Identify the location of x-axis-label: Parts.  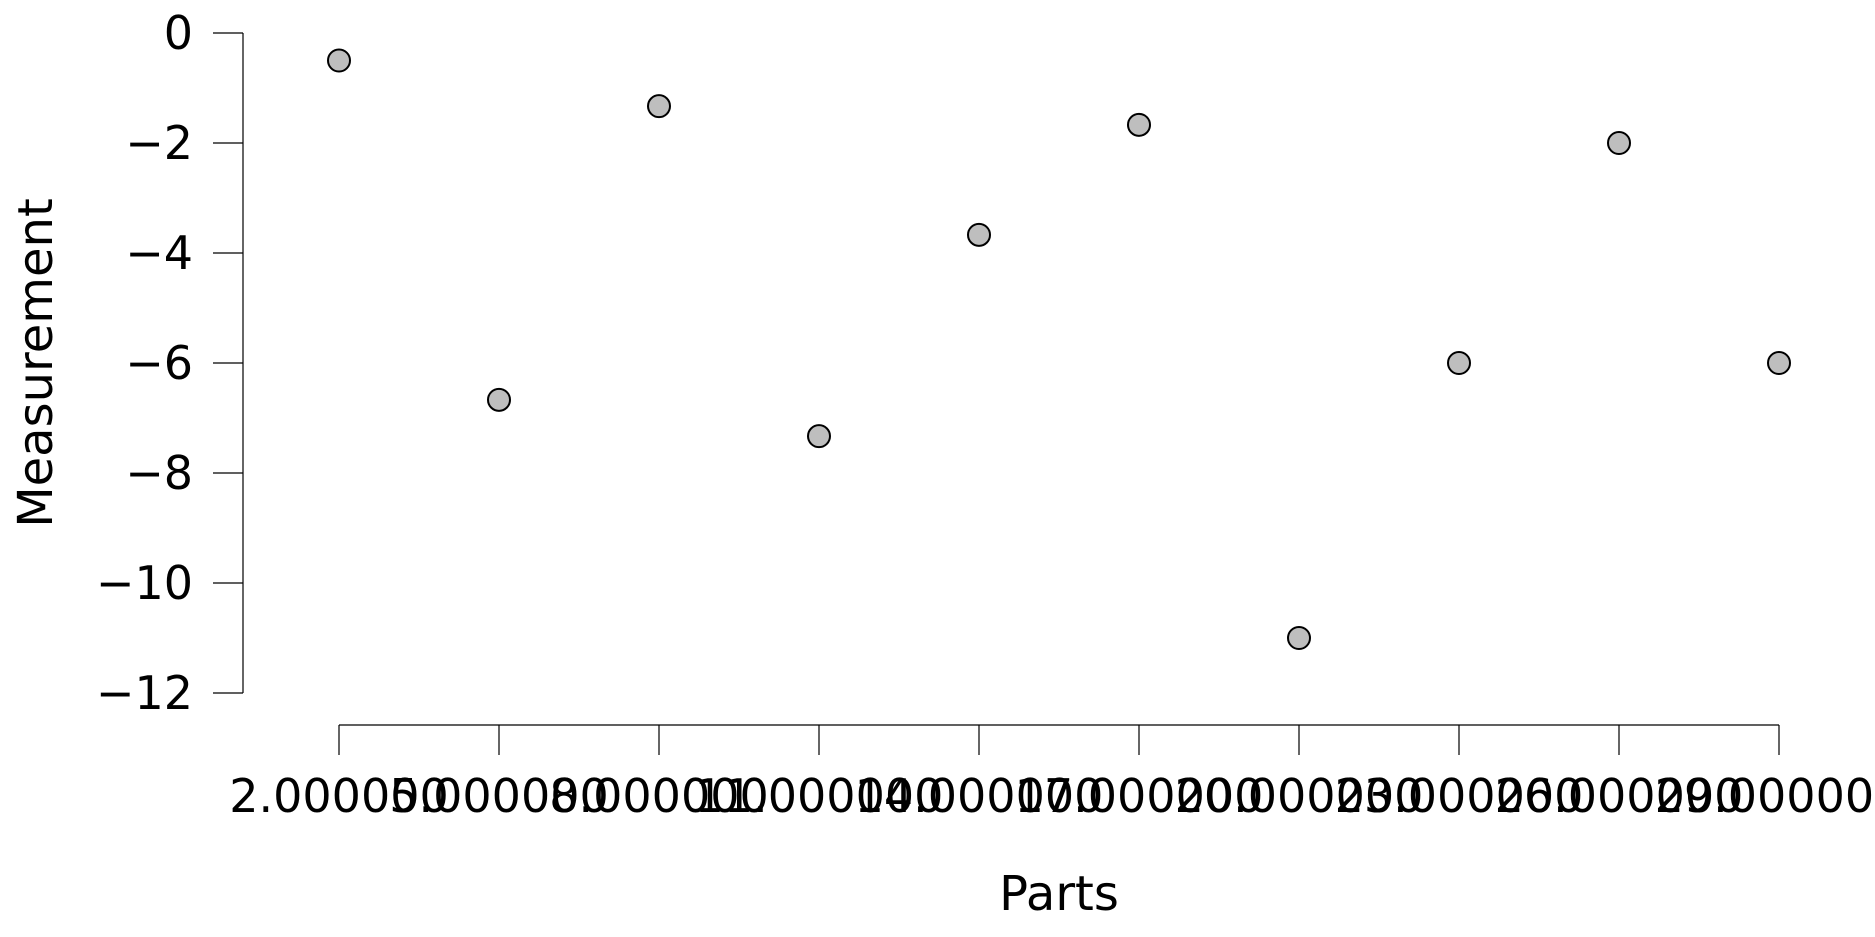
(1059, 894).